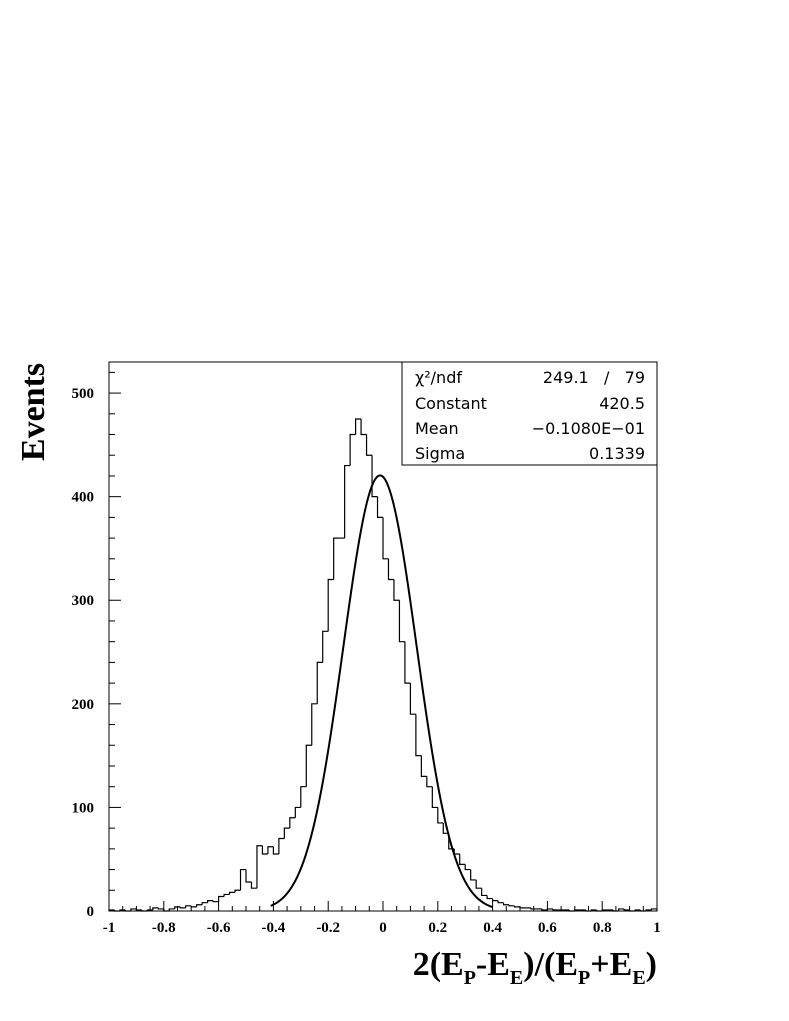  Describe the element at coordinates (274, 928) in the screenshot. I see `x-tick-label: -0.4` at that location.